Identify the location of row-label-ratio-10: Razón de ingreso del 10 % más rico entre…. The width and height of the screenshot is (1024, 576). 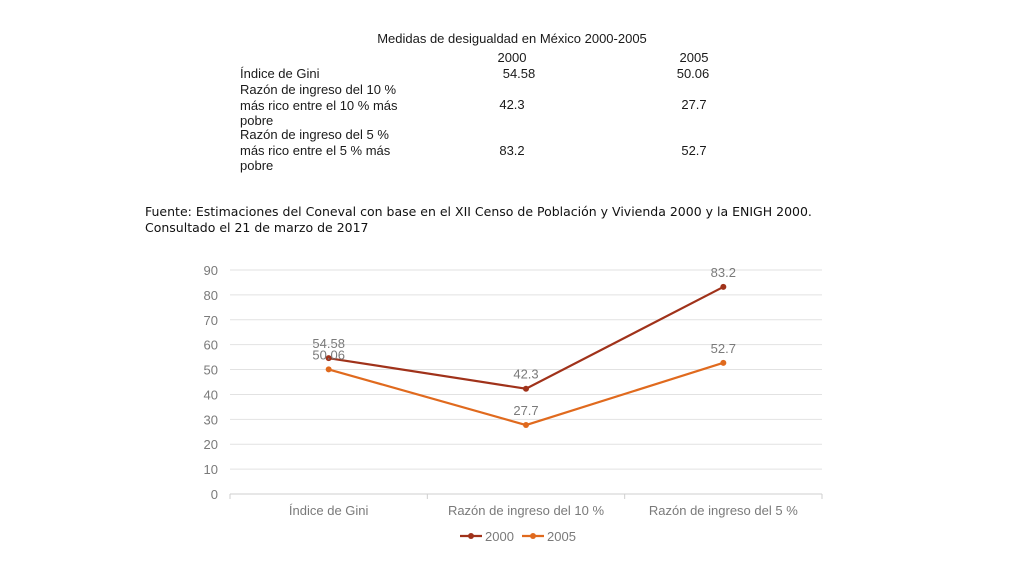
(332, 105).